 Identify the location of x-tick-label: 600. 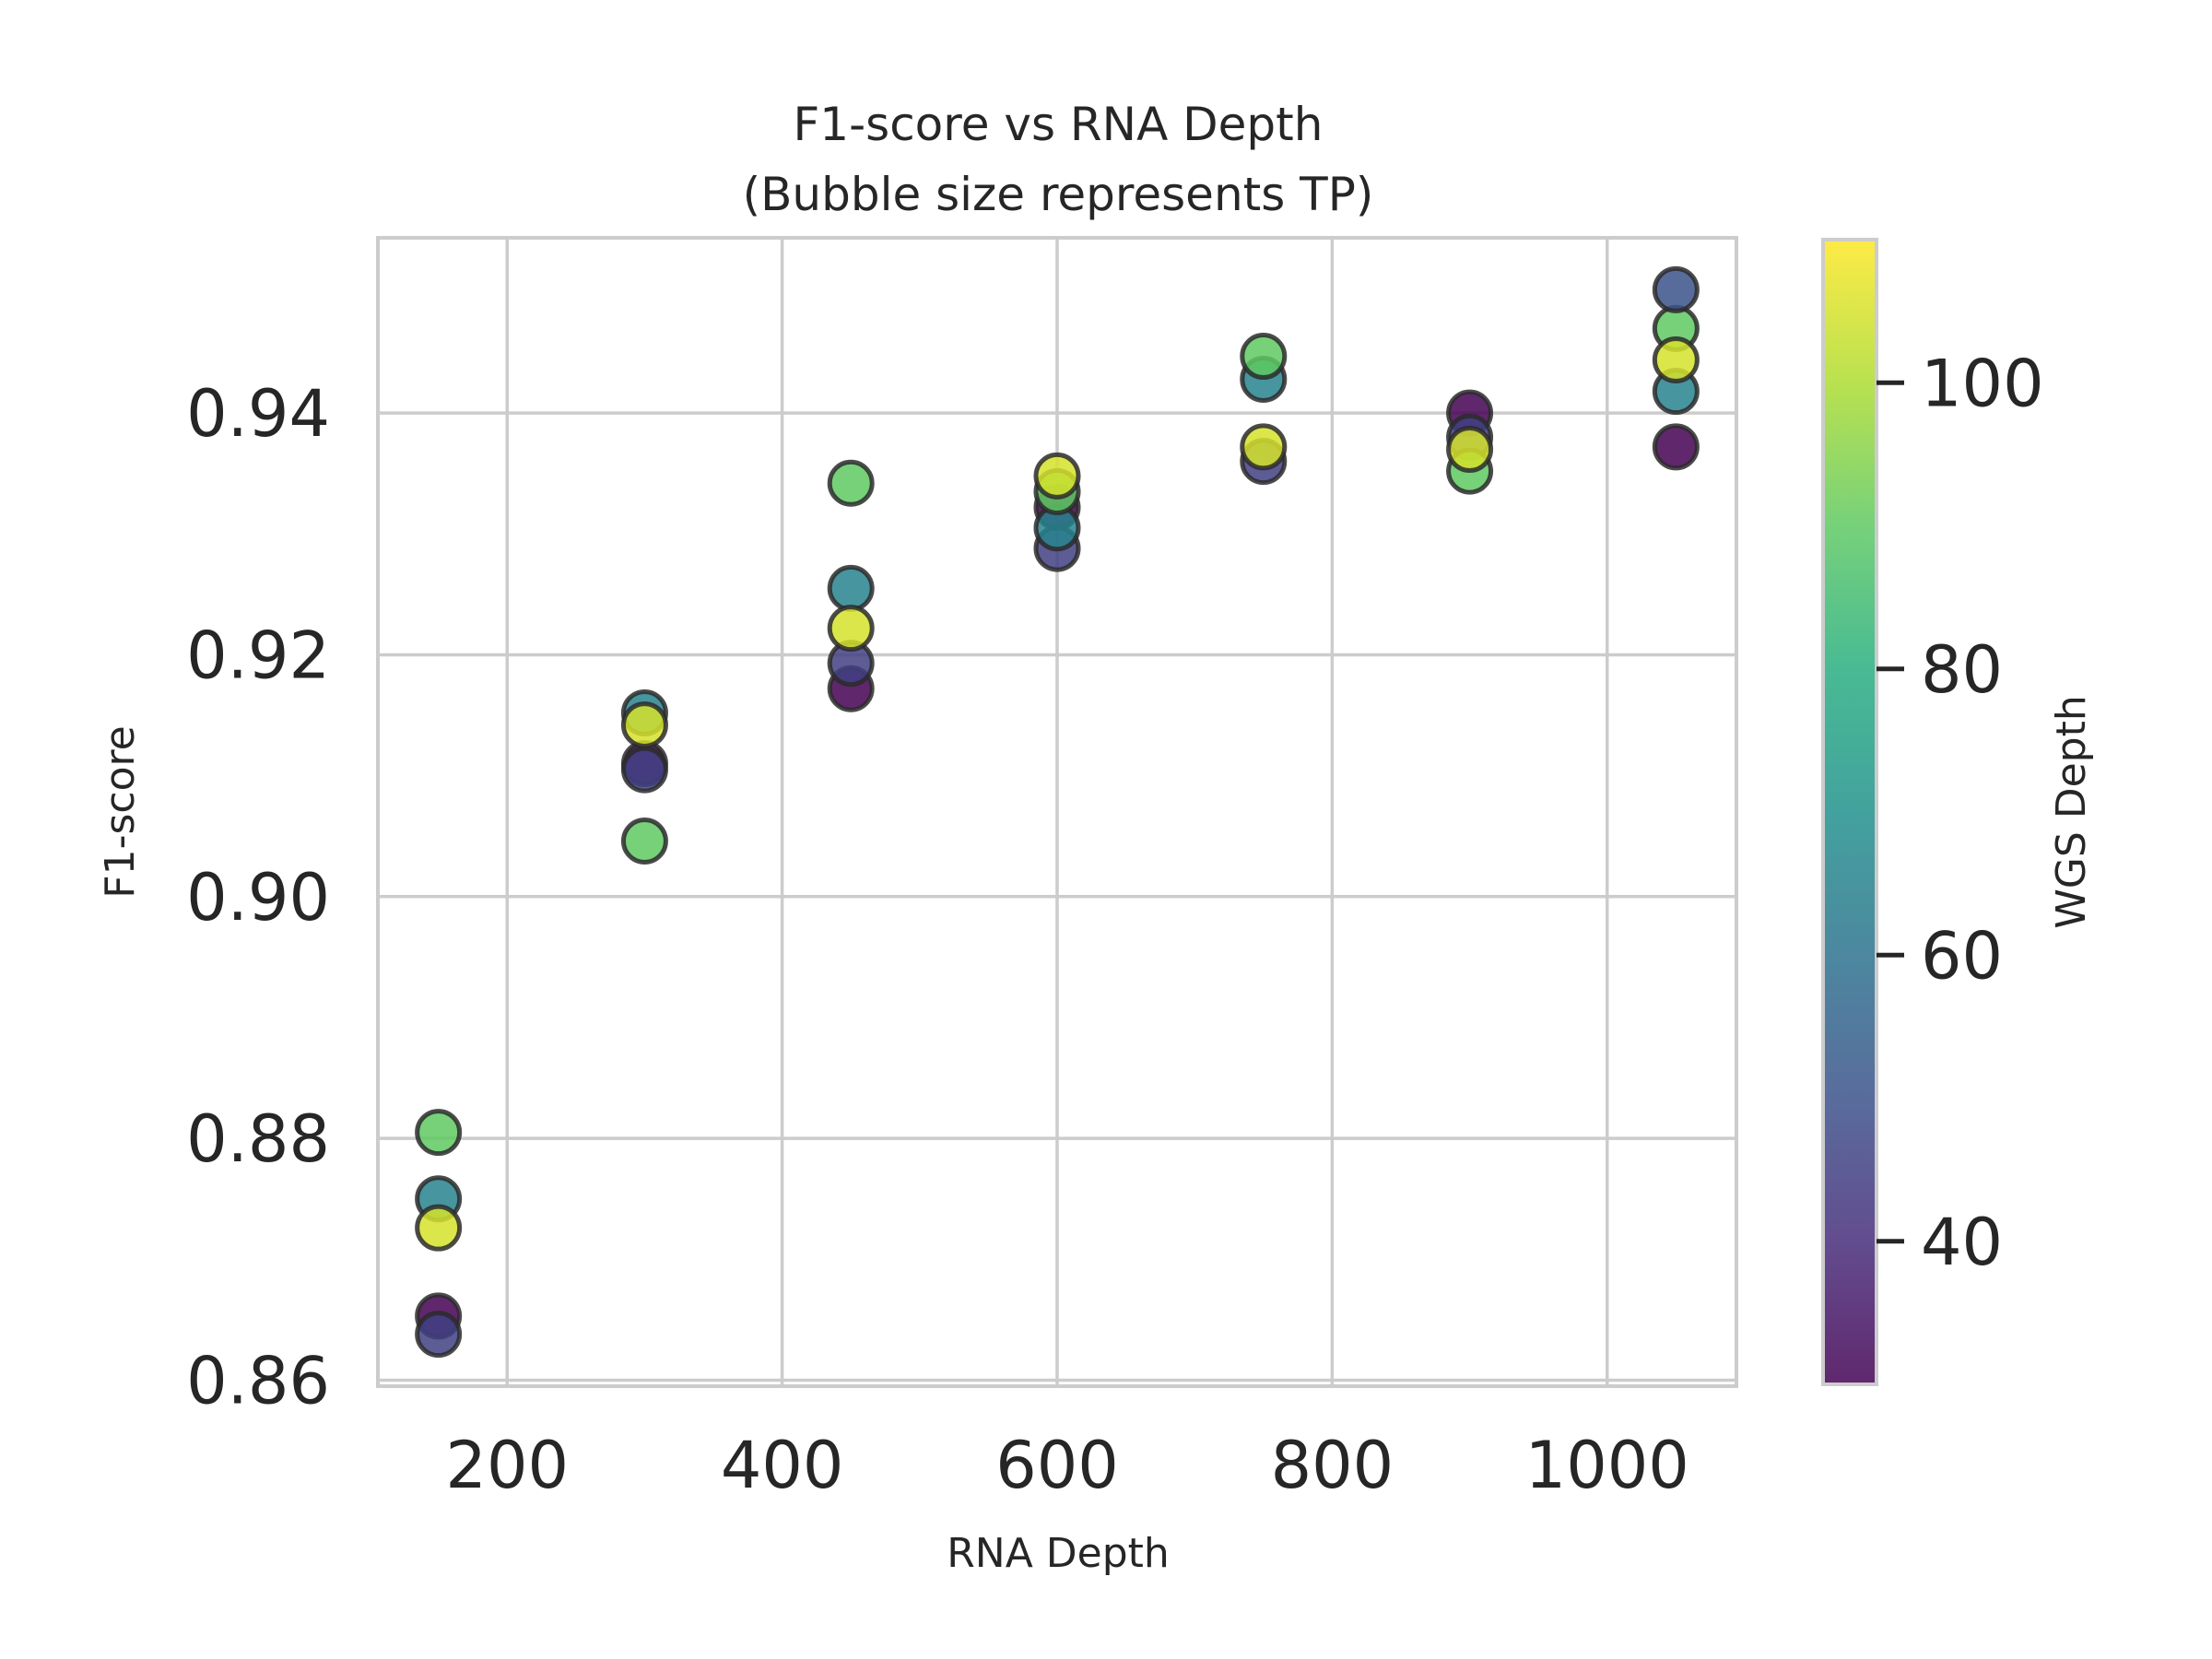
(1057, 1465).